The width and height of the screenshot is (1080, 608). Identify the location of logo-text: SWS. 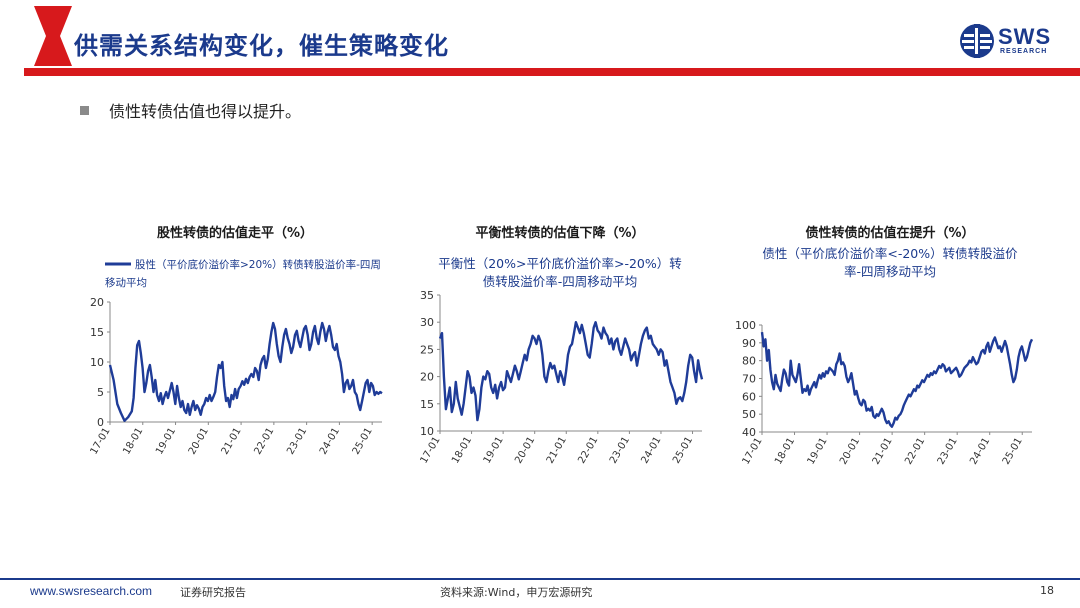
(1025, 36).